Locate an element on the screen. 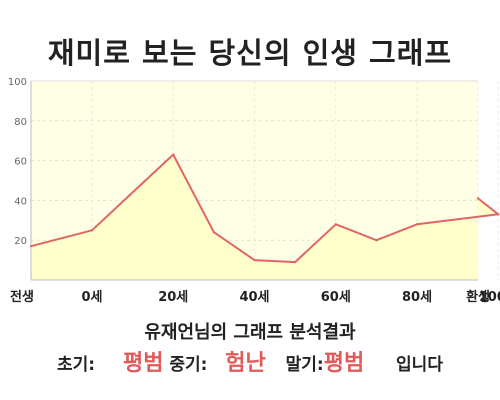 Image resolution: width=500 pixels, height=400 pixels. ending-text: 입니다 is located at coordinates (419, 365).